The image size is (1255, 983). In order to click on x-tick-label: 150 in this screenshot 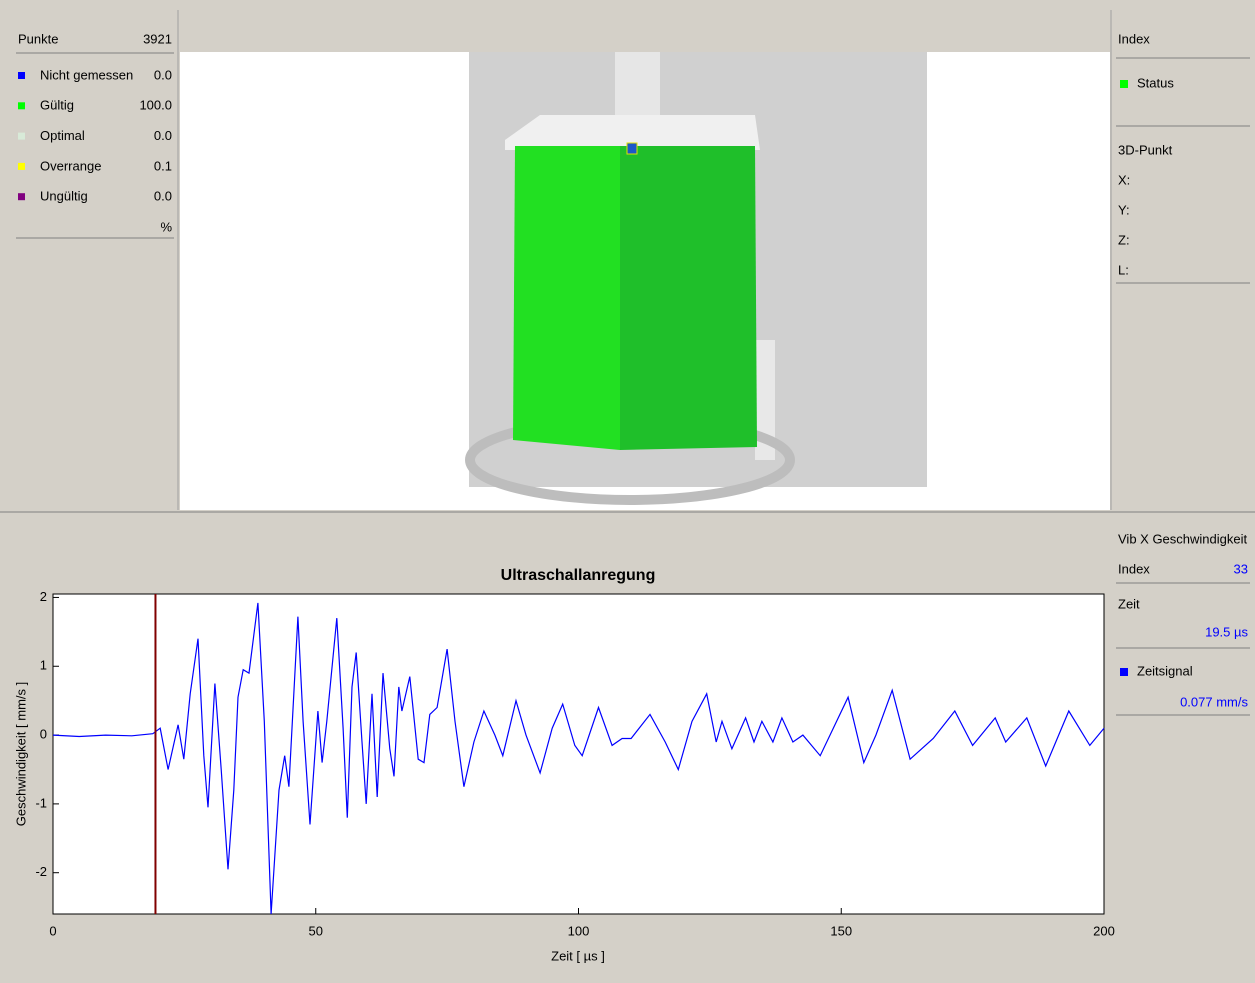, I will do `click(841, 930)`.